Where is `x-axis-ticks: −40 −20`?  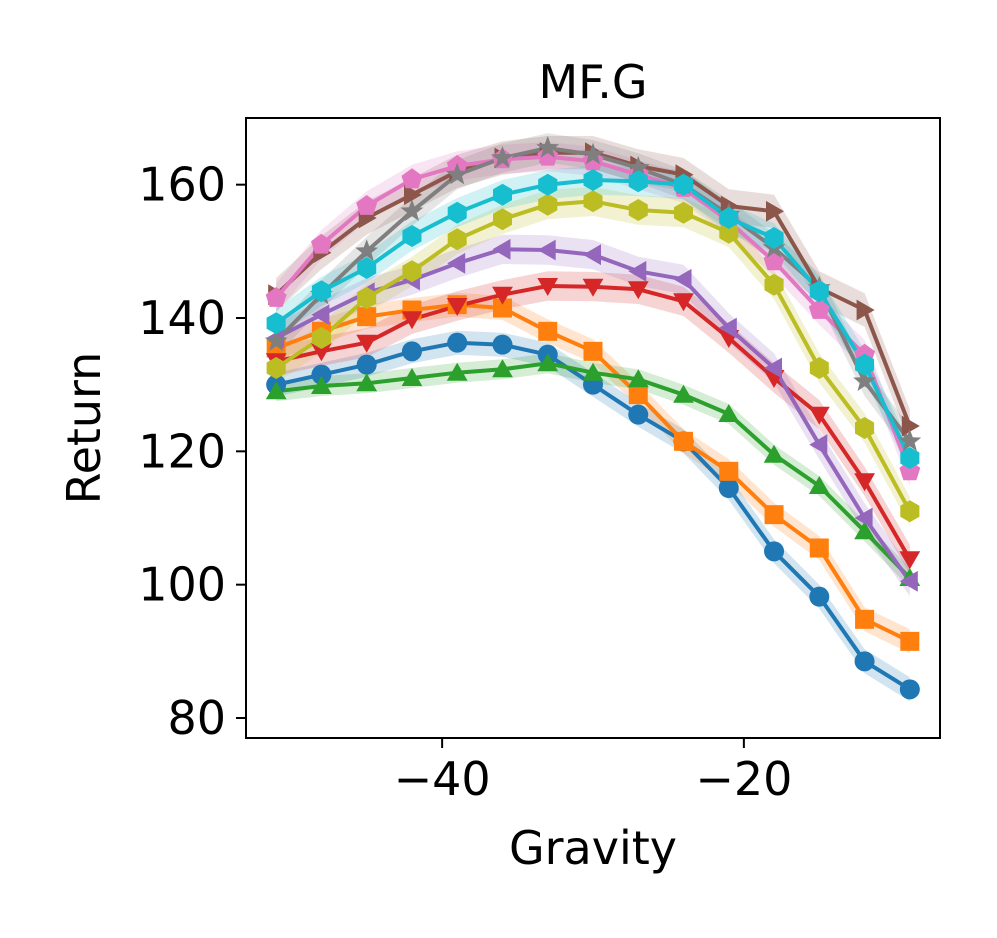
x-axis-ticks: −40 −20 is located at coordinates (593, 772).